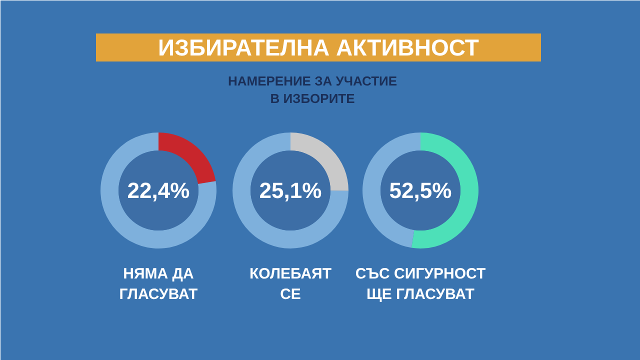  What do you see at coordinates (158, 284) in the screenshot?
I see `text: НЯМА ДА ГЛАСУВАТ` at bounding box center [158, 284].